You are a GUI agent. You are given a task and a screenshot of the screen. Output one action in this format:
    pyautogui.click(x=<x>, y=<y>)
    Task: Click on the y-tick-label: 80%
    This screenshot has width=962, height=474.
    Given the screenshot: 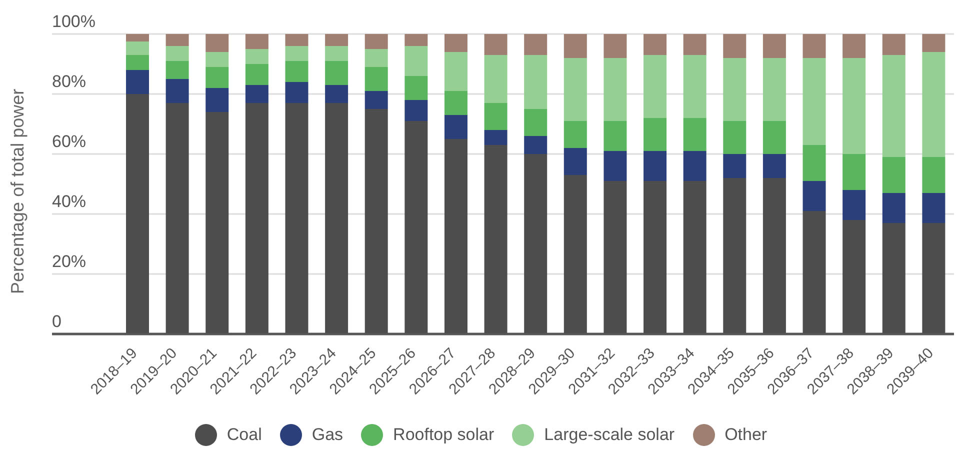 What is the action you would take?
    pyautogui.click(x=69, y=81)
    